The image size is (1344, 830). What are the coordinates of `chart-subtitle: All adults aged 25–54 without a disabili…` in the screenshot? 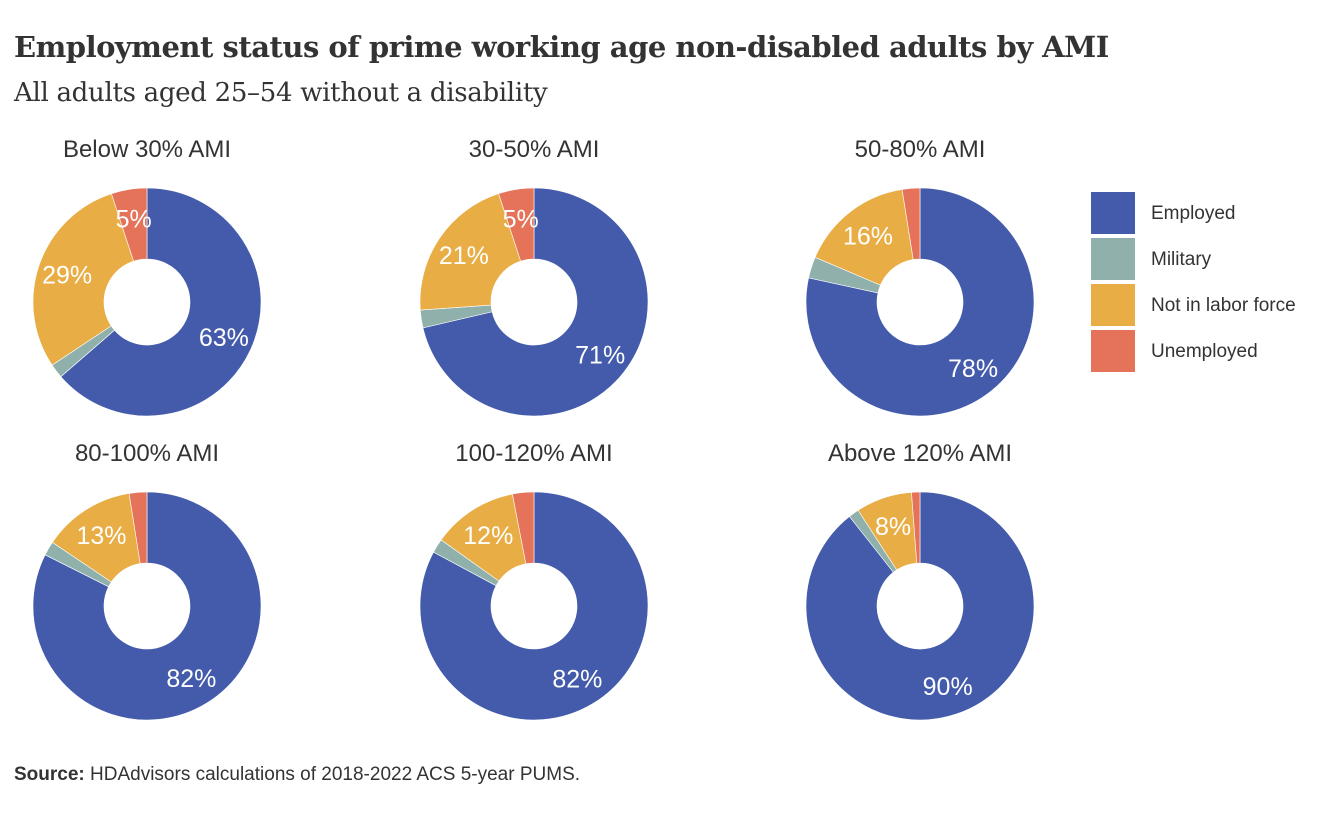 It's located at (281, 93).